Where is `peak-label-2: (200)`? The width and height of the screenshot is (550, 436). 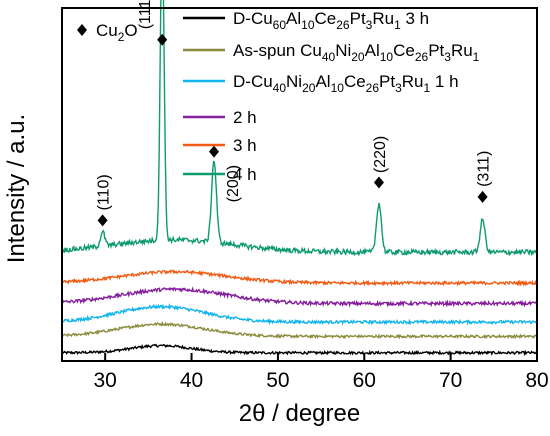 peak-label-2: (200) is located at coordinates (233, 183).